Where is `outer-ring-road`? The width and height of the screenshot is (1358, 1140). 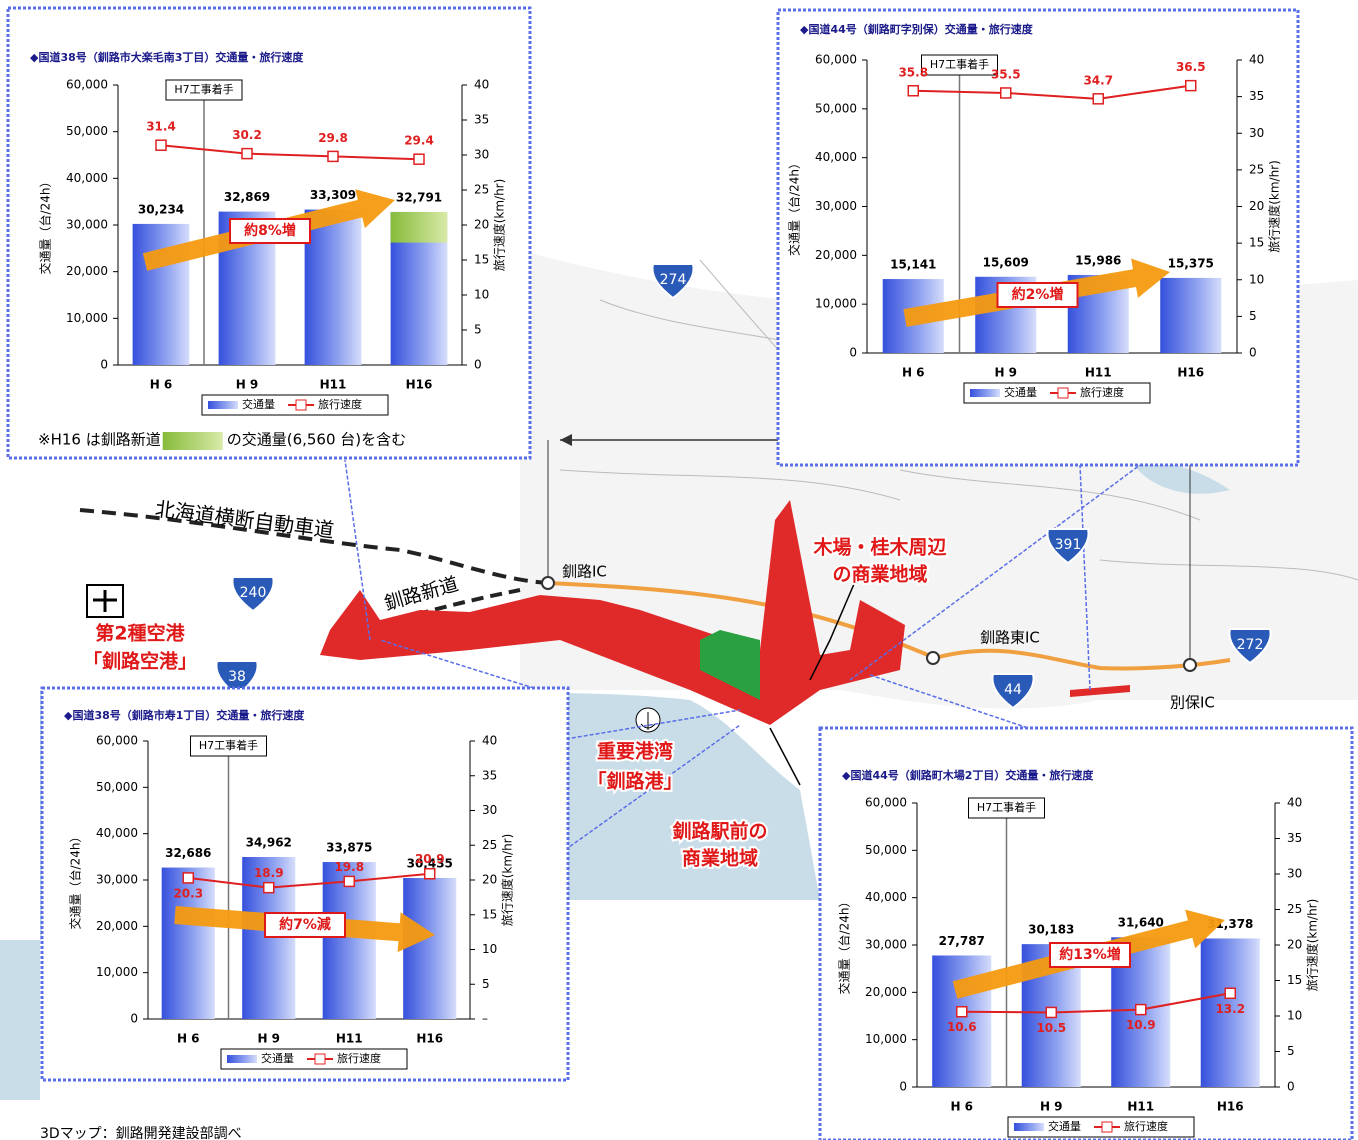 outer-ring-road is located at coordinates (889, 626).